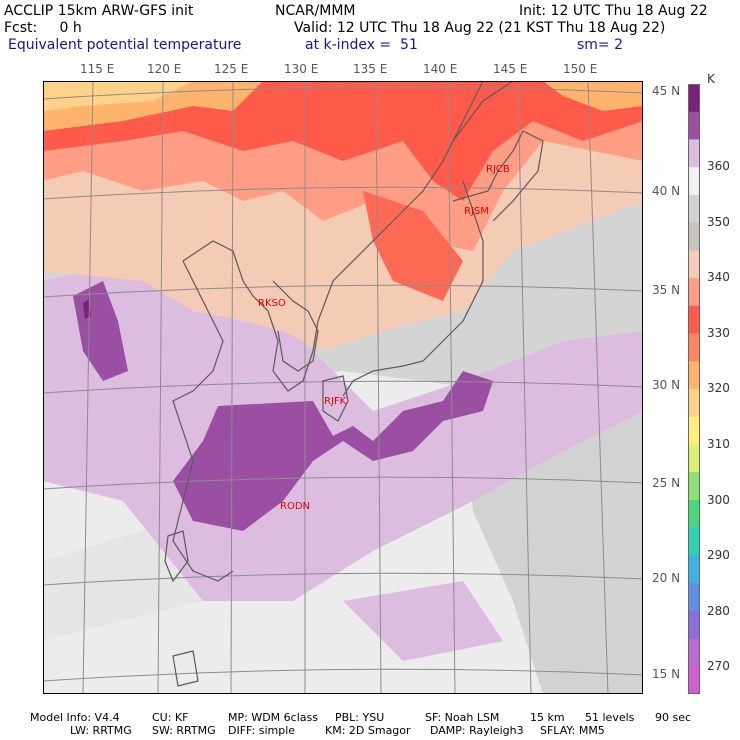 The image size is (740, 740). What do you see at coordinates (666, 91) in the screenshot?
I see `lat-label: 45 N` at bounding box center [666, 91].